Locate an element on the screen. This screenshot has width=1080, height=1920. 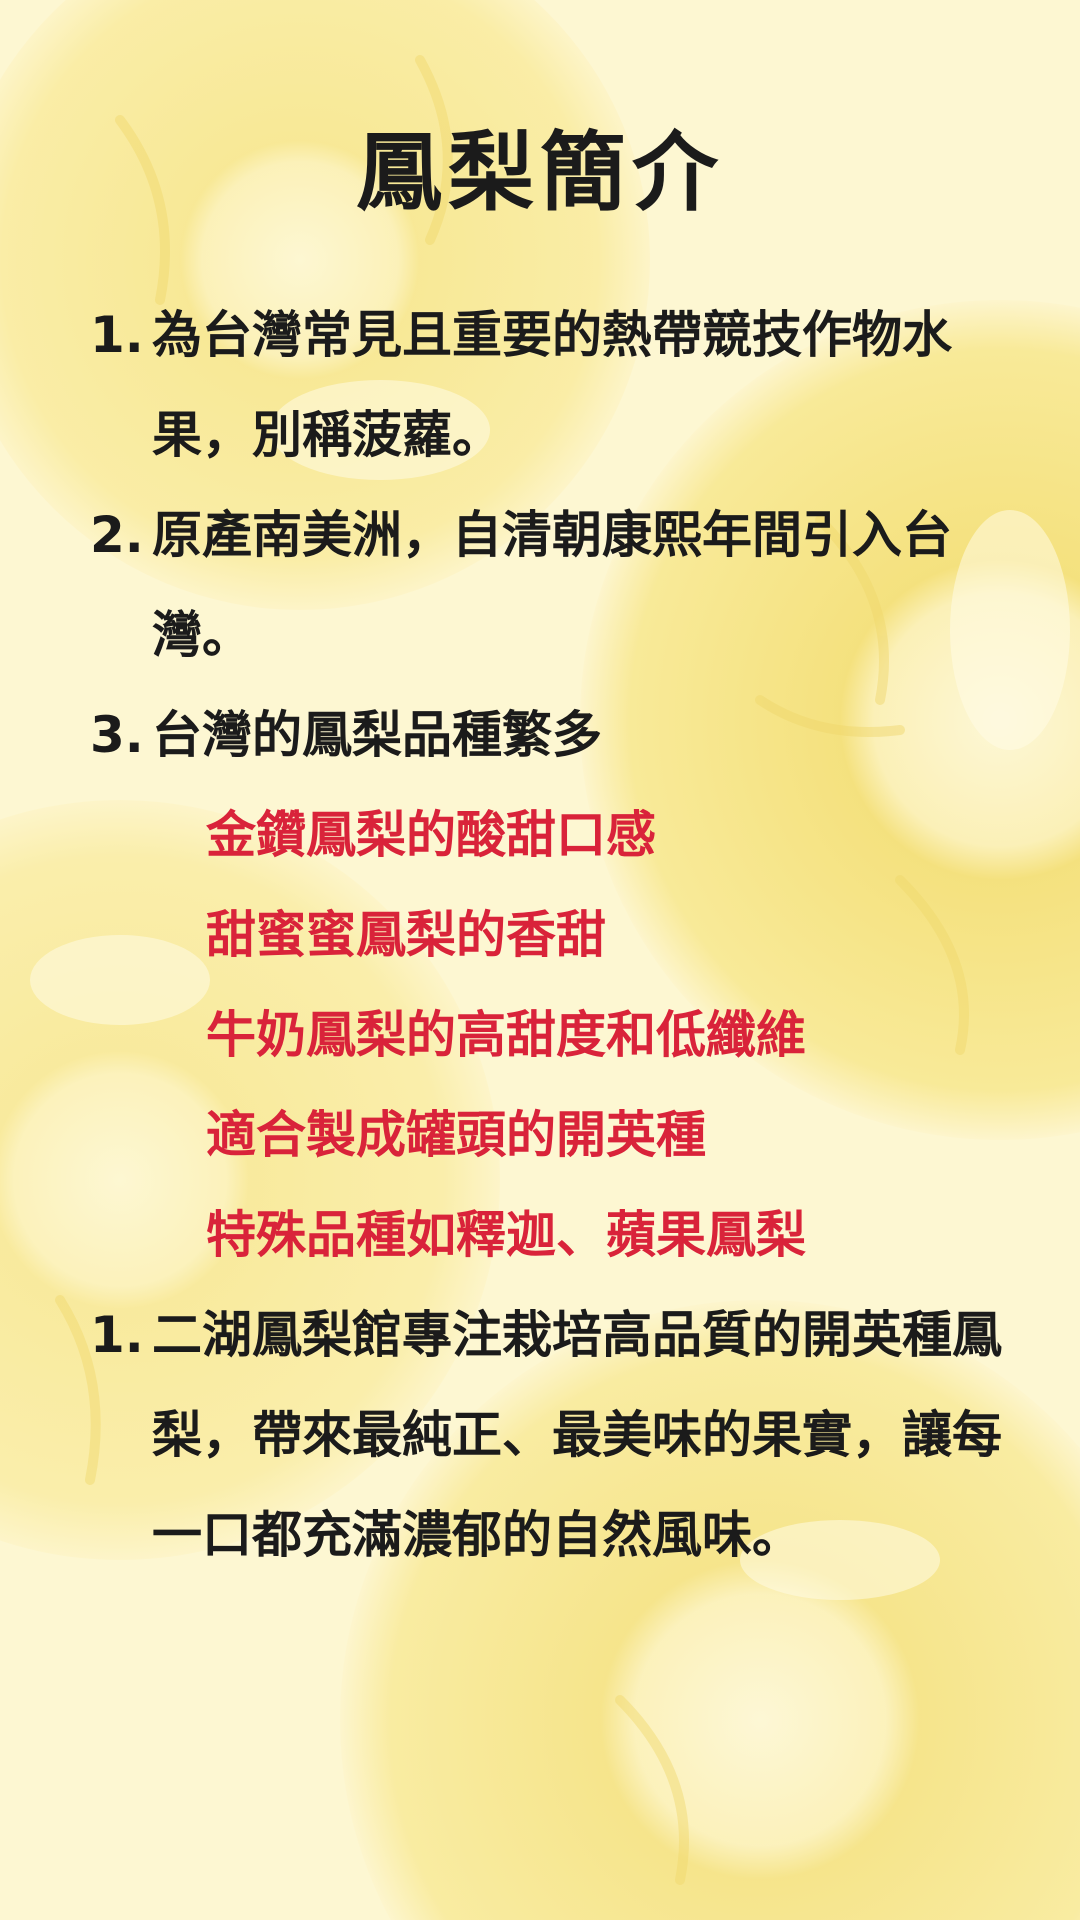
variety-item-4: 適合製成罐頭的開英種 is located at coordinates (456, 1135).